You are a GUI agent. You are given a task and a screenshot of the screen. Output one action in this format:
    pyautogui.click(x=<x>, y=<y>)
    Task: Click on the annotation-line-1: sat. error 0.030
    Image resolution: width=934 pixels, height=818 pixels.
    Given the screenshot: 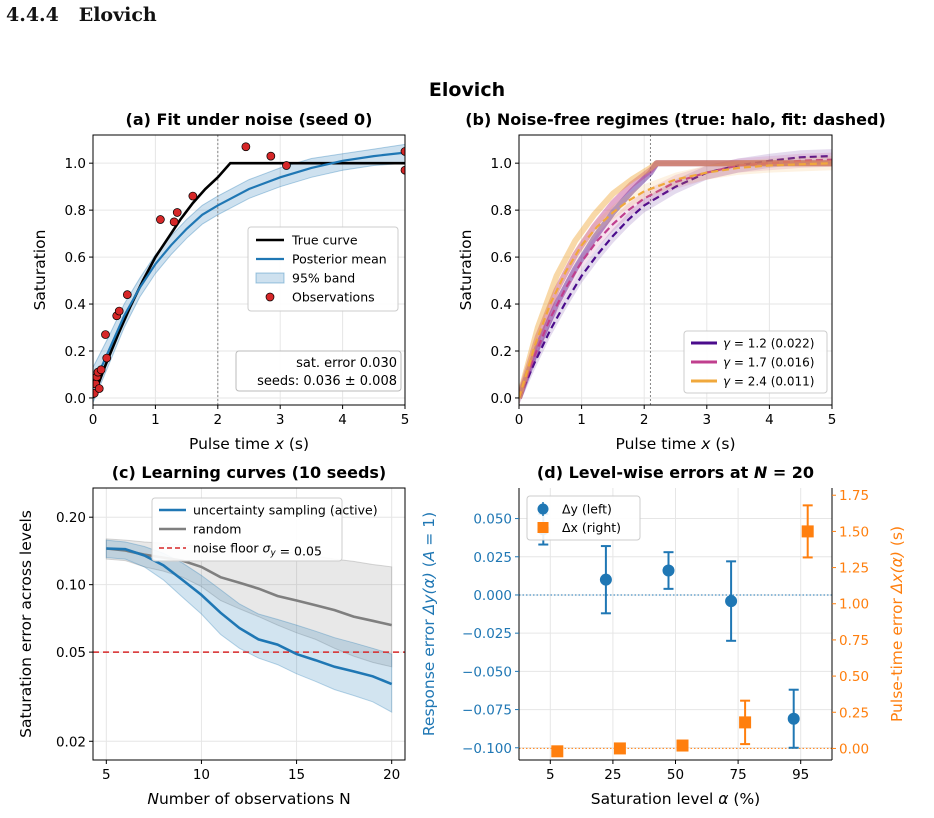 What is the action you would take?
    pyautogui.click(x=346, y=363)
    